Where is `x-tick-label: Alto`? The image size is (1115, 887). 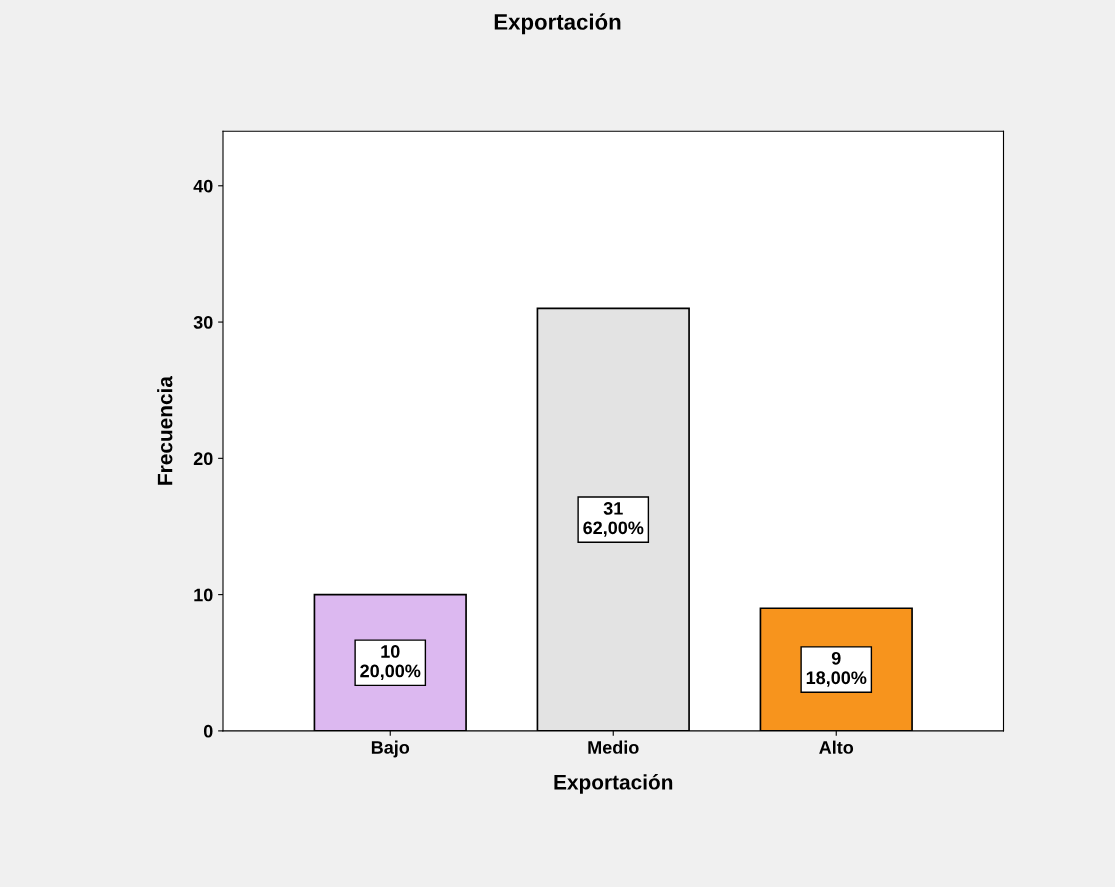
x-tick-label: Alto is located at coordinates (836, 747).